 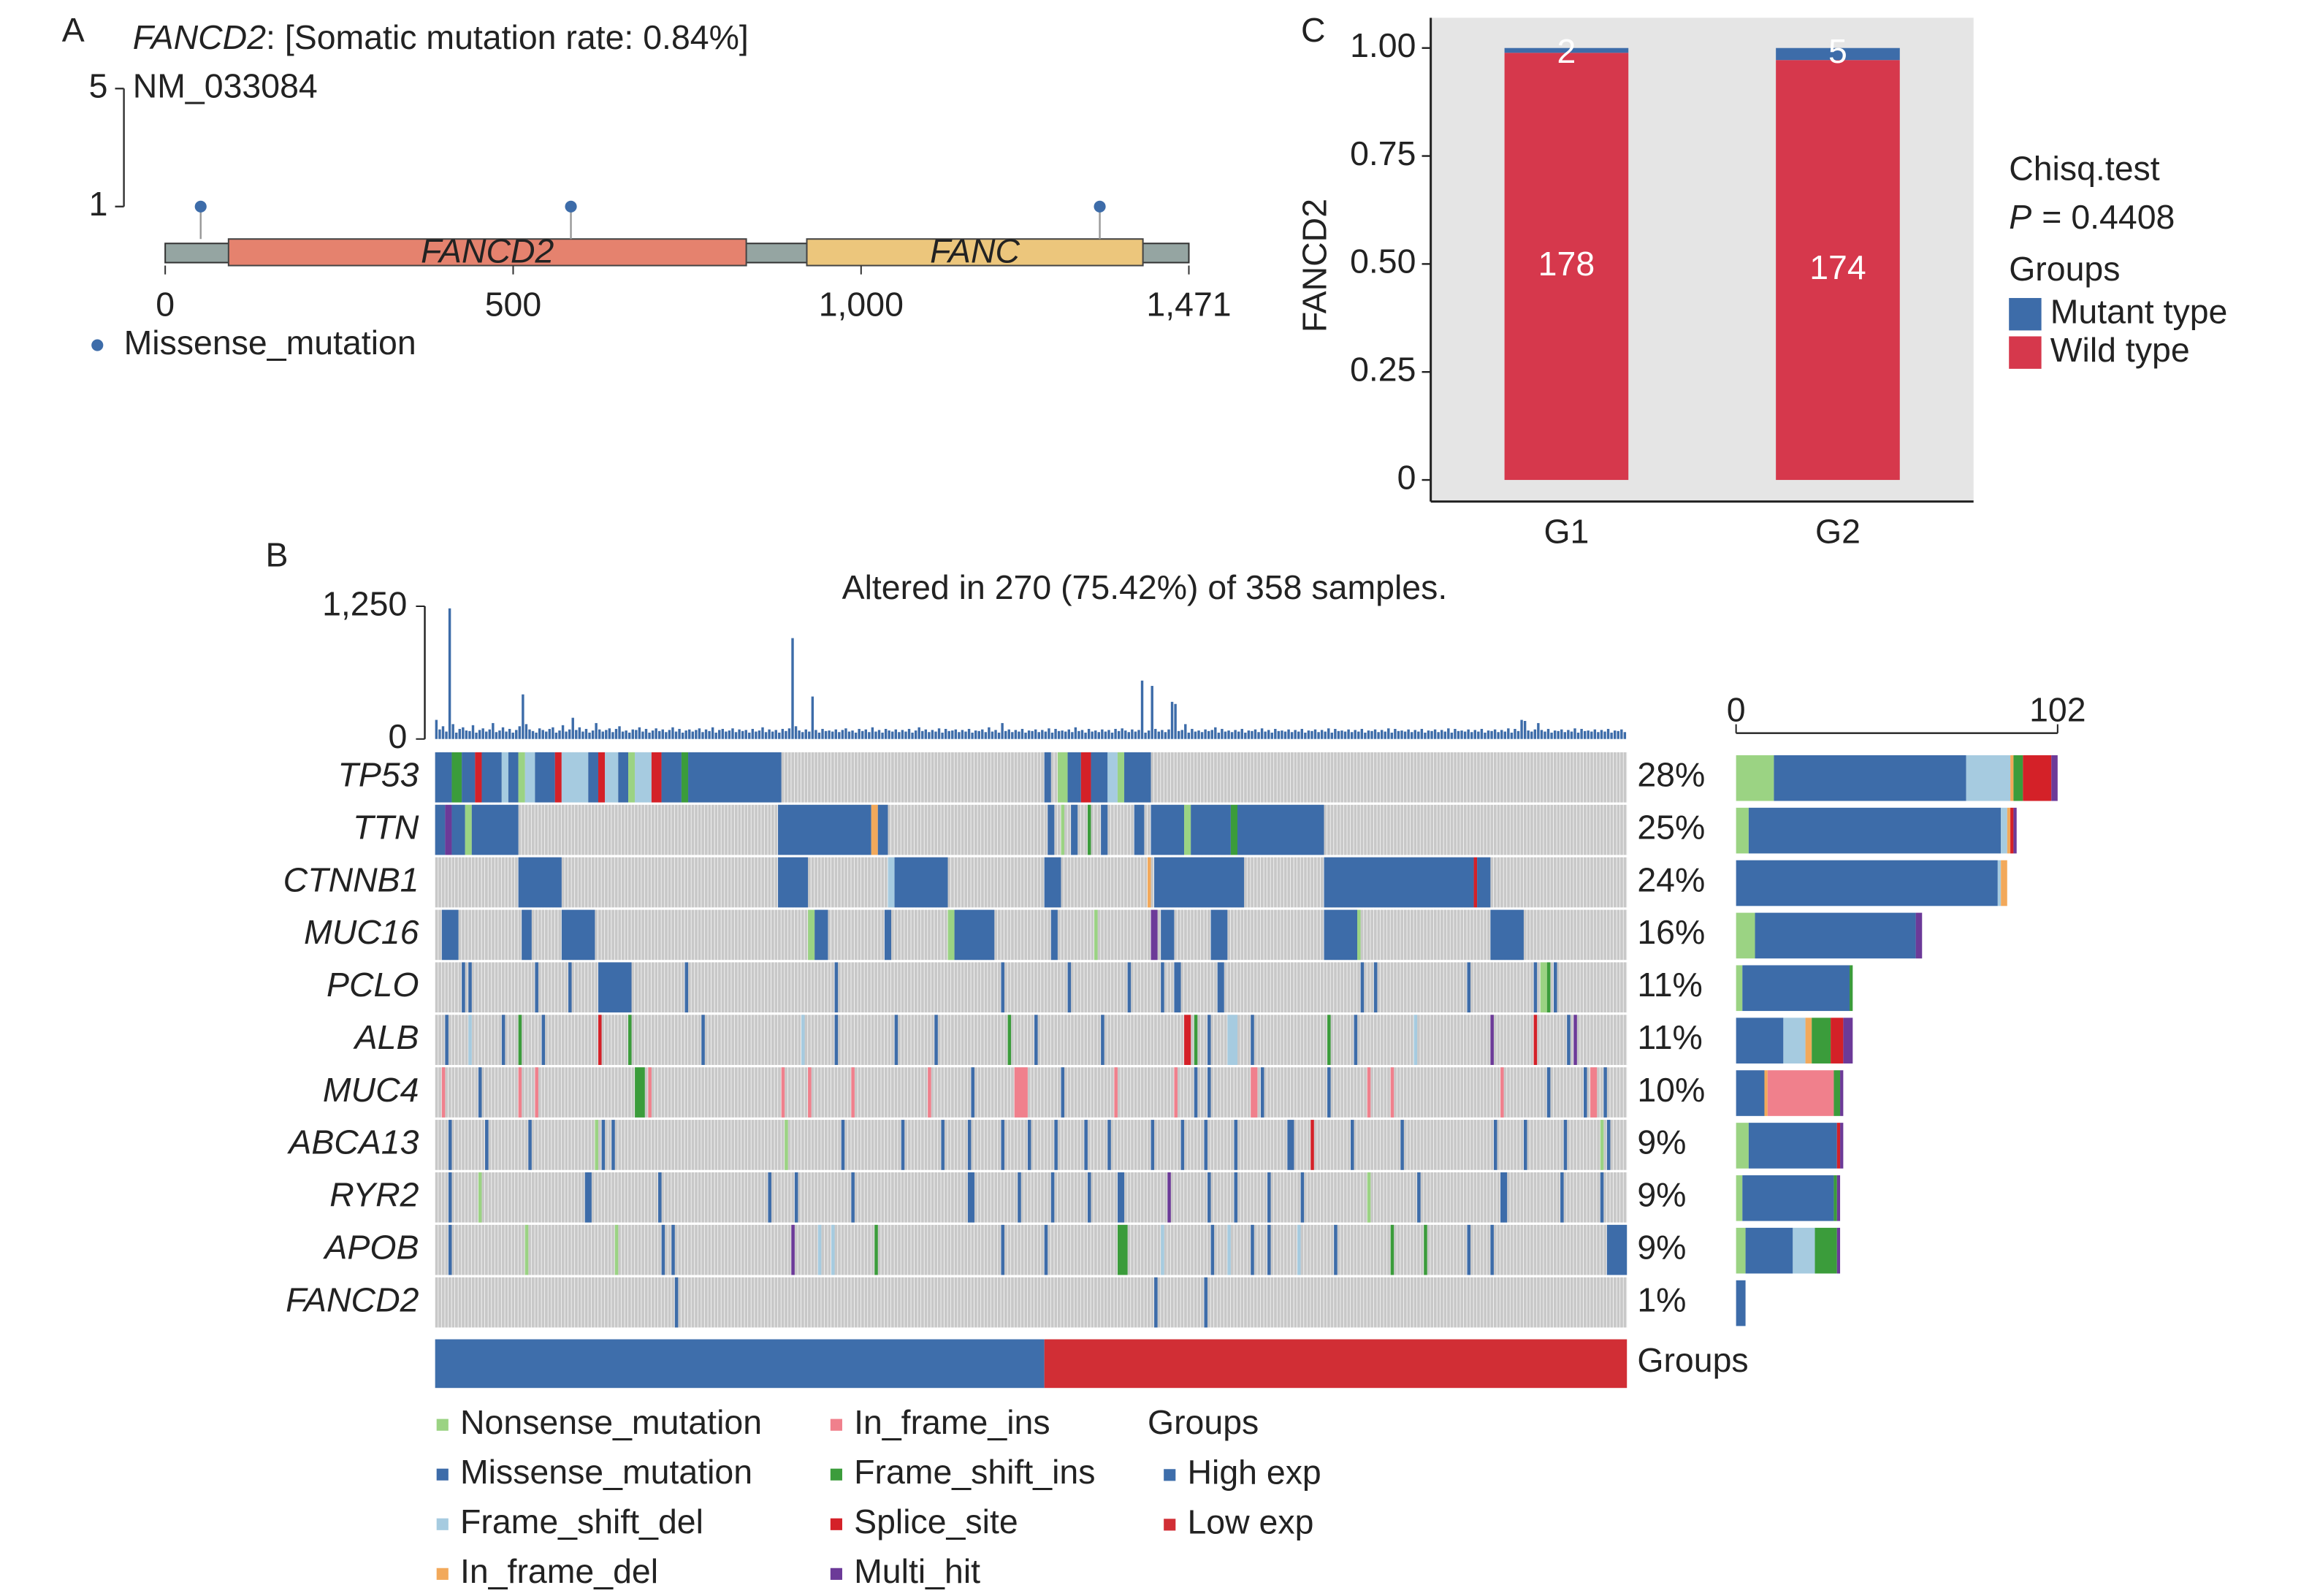 What do you see at coordinates (1670, 985) in the screenshot?
I see `percent-label: 11%` at bounding box center [1670, 985].